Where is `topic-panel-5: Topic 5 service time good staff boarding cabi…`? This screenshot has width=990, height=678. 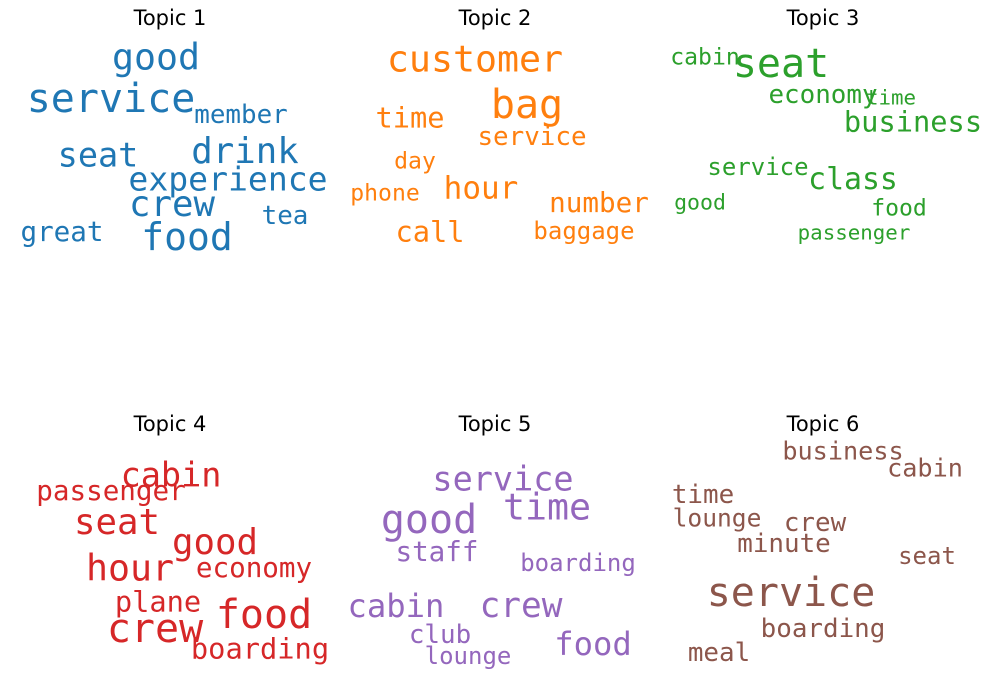 topic-panel-5: Topic 5 service time good staff boarding cabi… is located at coordinates (495, 538).